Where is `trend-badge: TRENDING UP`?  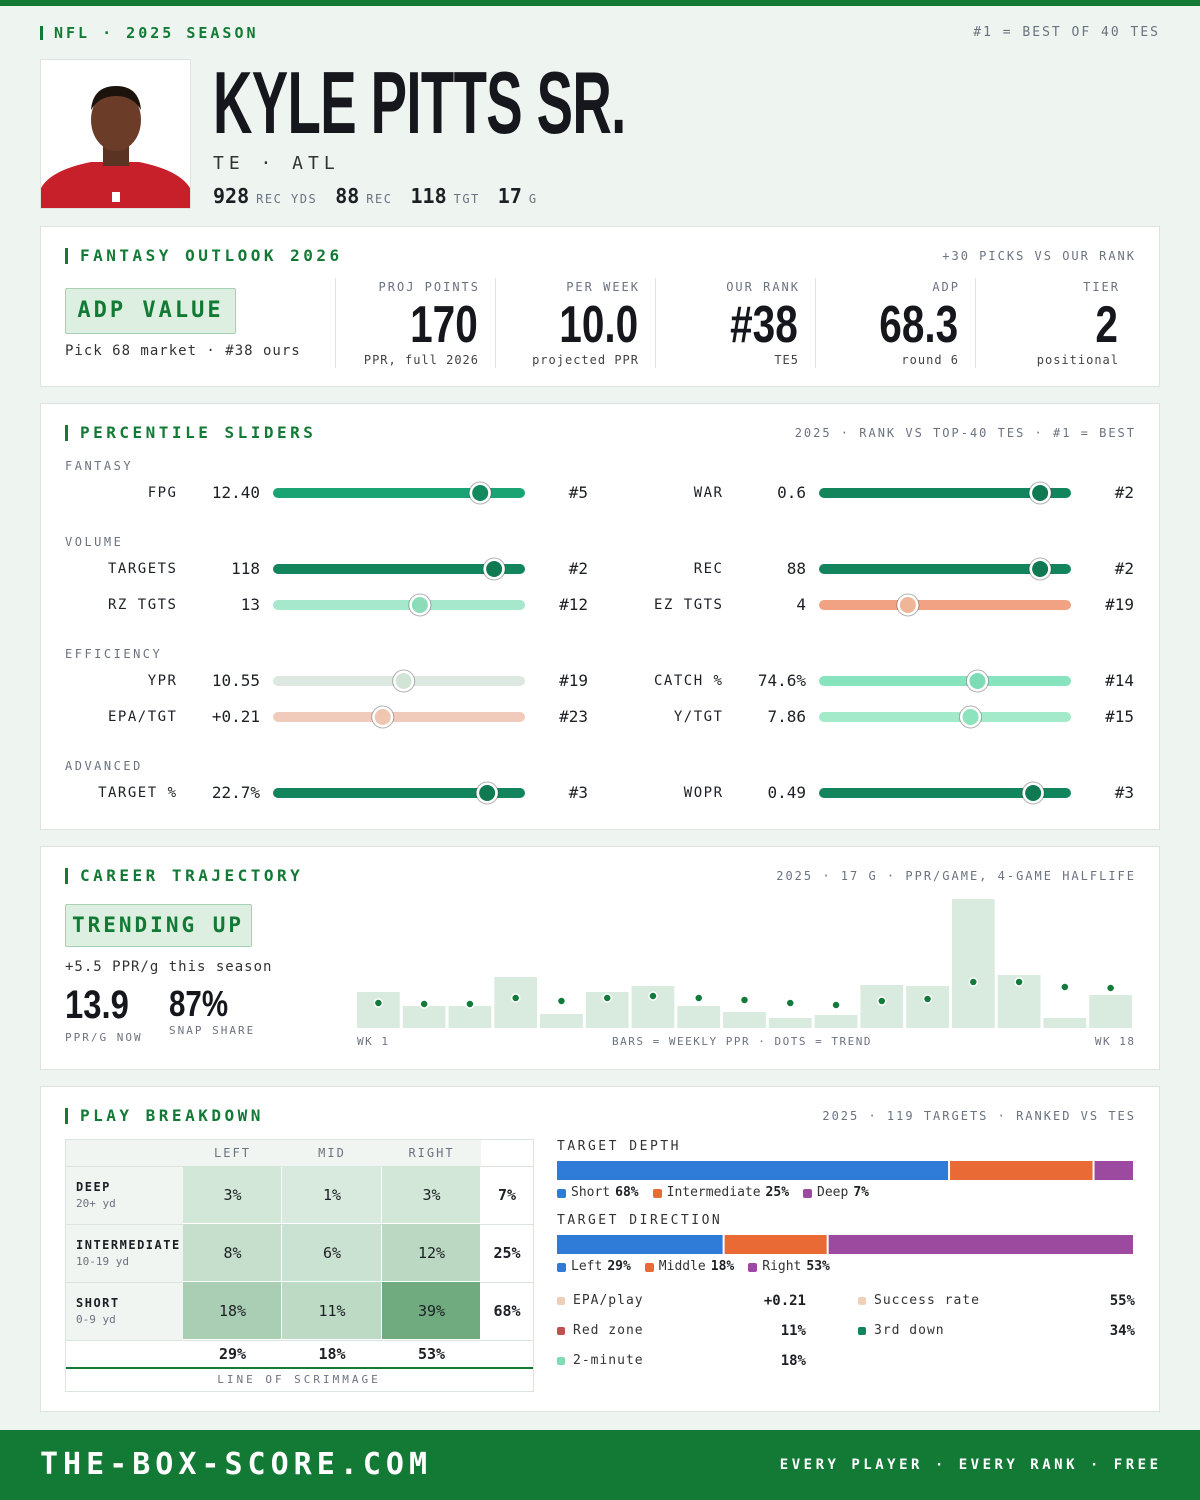 trend-badge: TRENDING UP is located at coordinates (158, 925).